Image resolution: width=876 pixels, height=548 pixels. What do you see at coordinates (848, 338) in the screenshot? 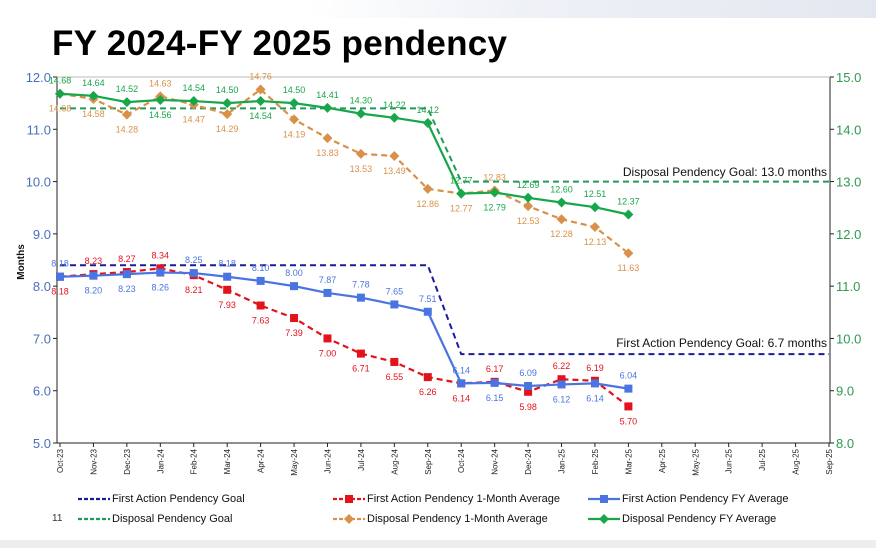
I see `right-tick-label: 10.0` at bounding box center [848, 338].